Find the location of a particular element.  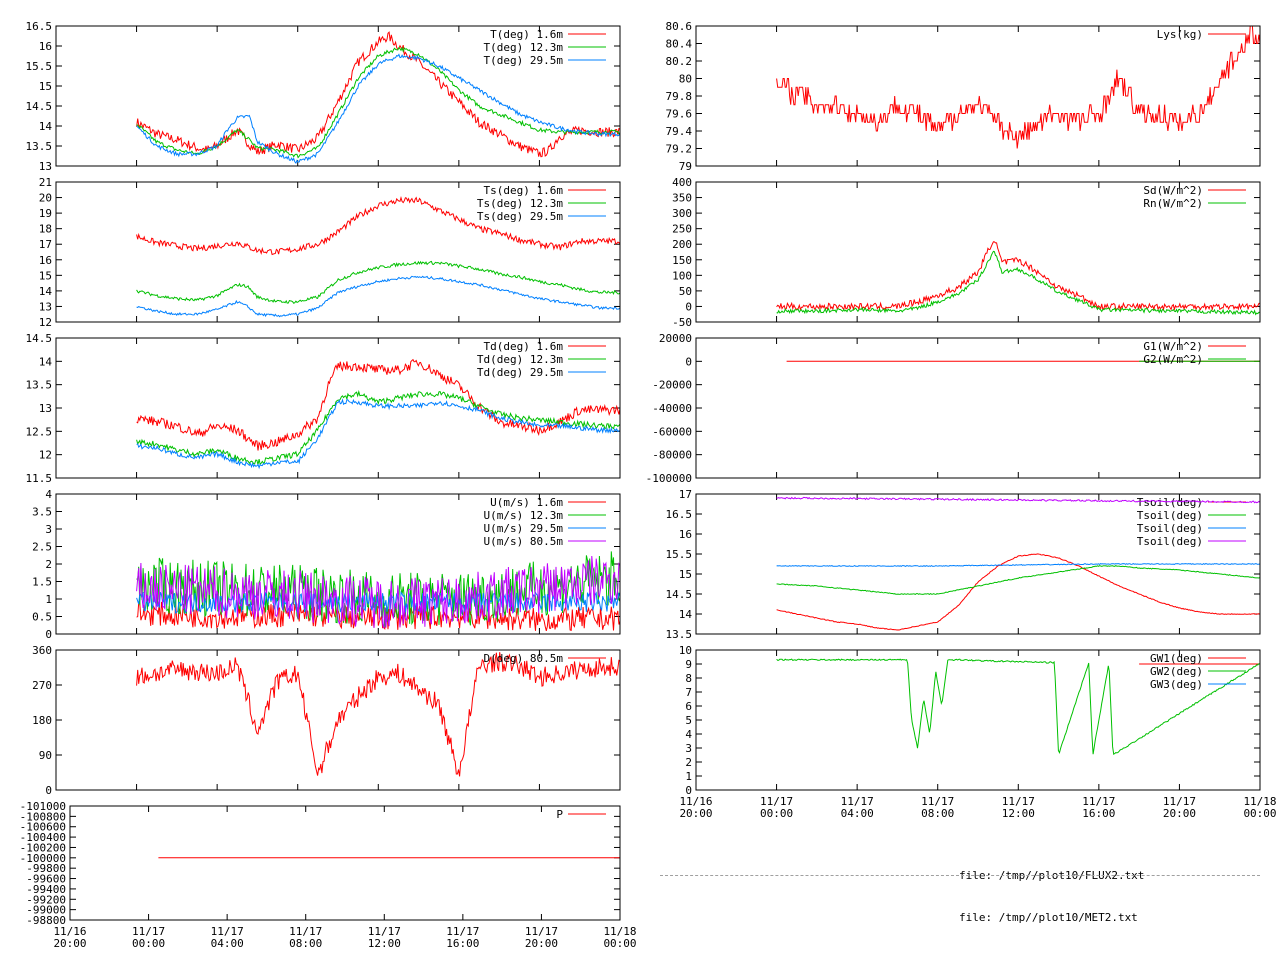

legend-label: GW3(deg) is located at coordinates (1176, 684).